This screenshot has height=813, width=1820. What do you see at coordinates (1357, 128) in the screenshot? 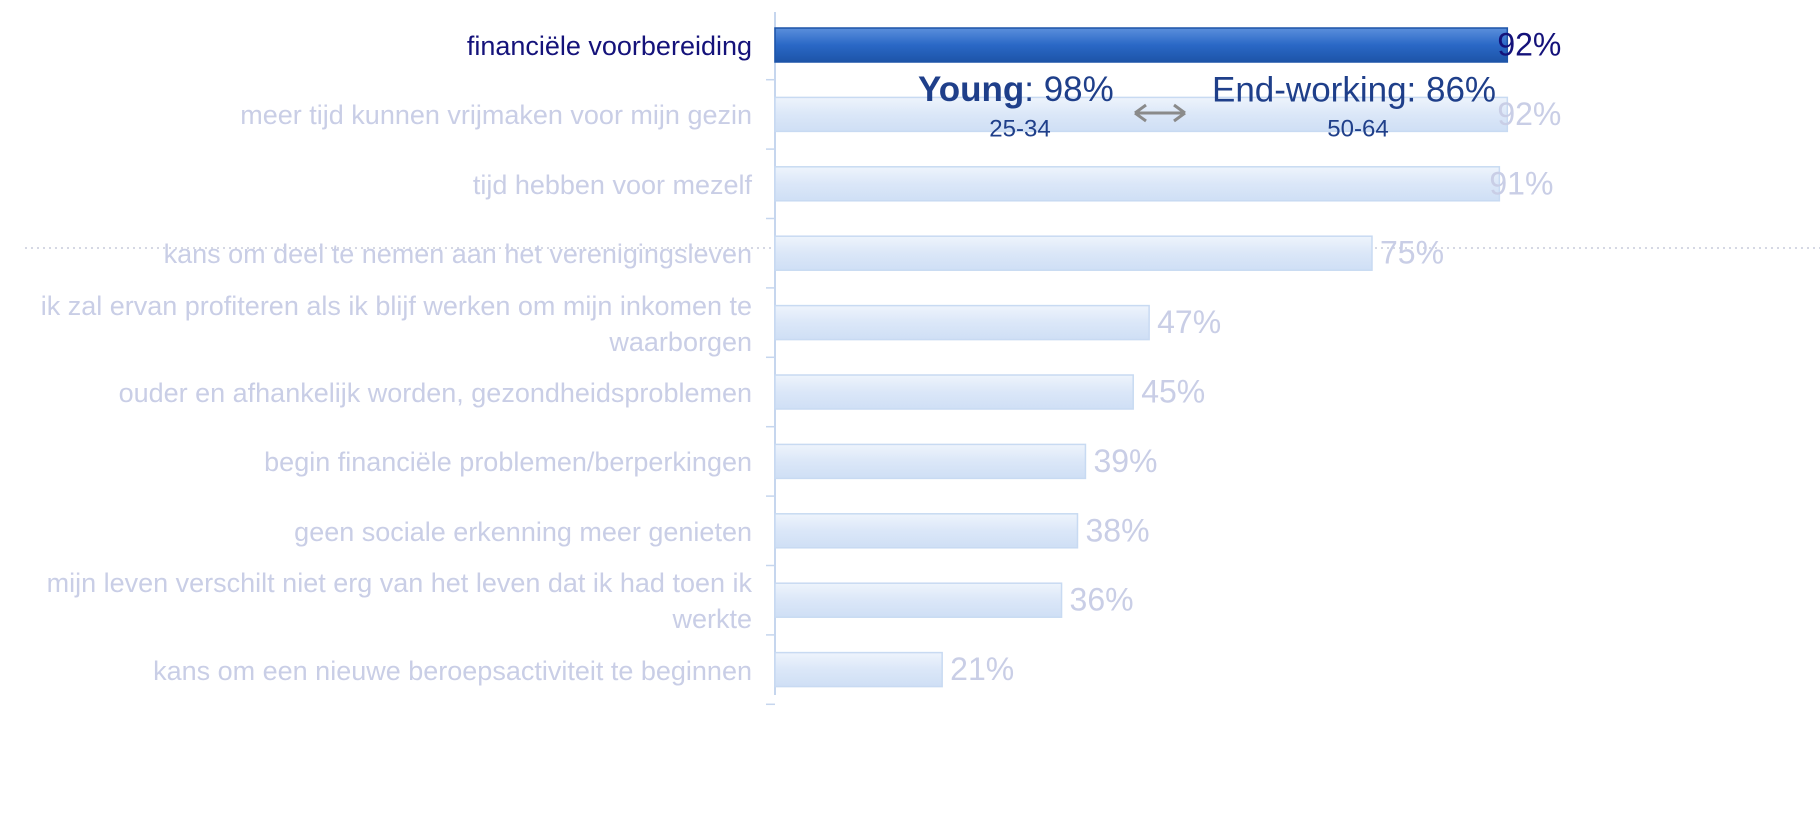
I see `annotation-sub: 50-64` at bounding box center [1357, 128].